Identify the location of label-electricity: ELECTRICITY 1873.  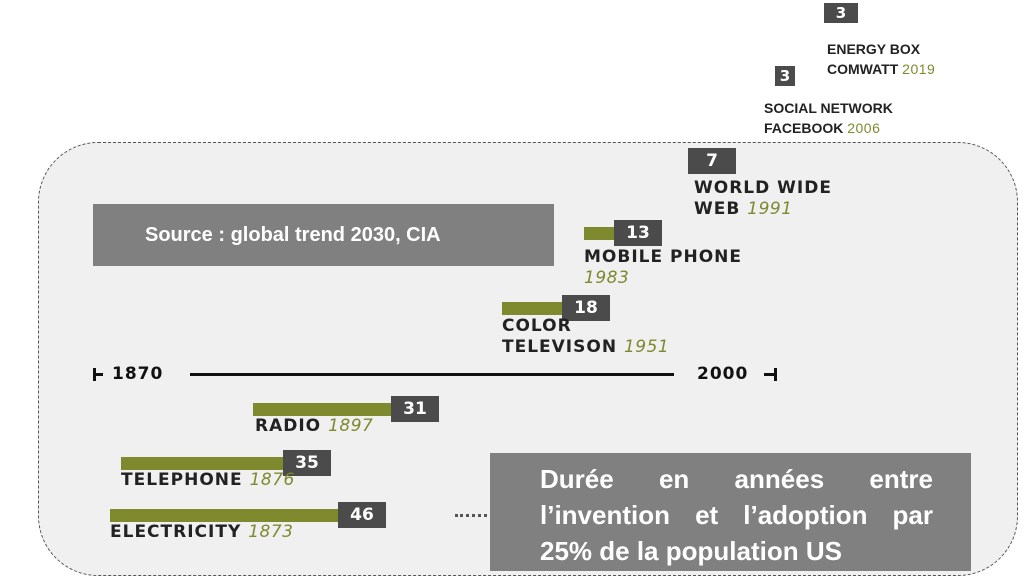
(201, 532).